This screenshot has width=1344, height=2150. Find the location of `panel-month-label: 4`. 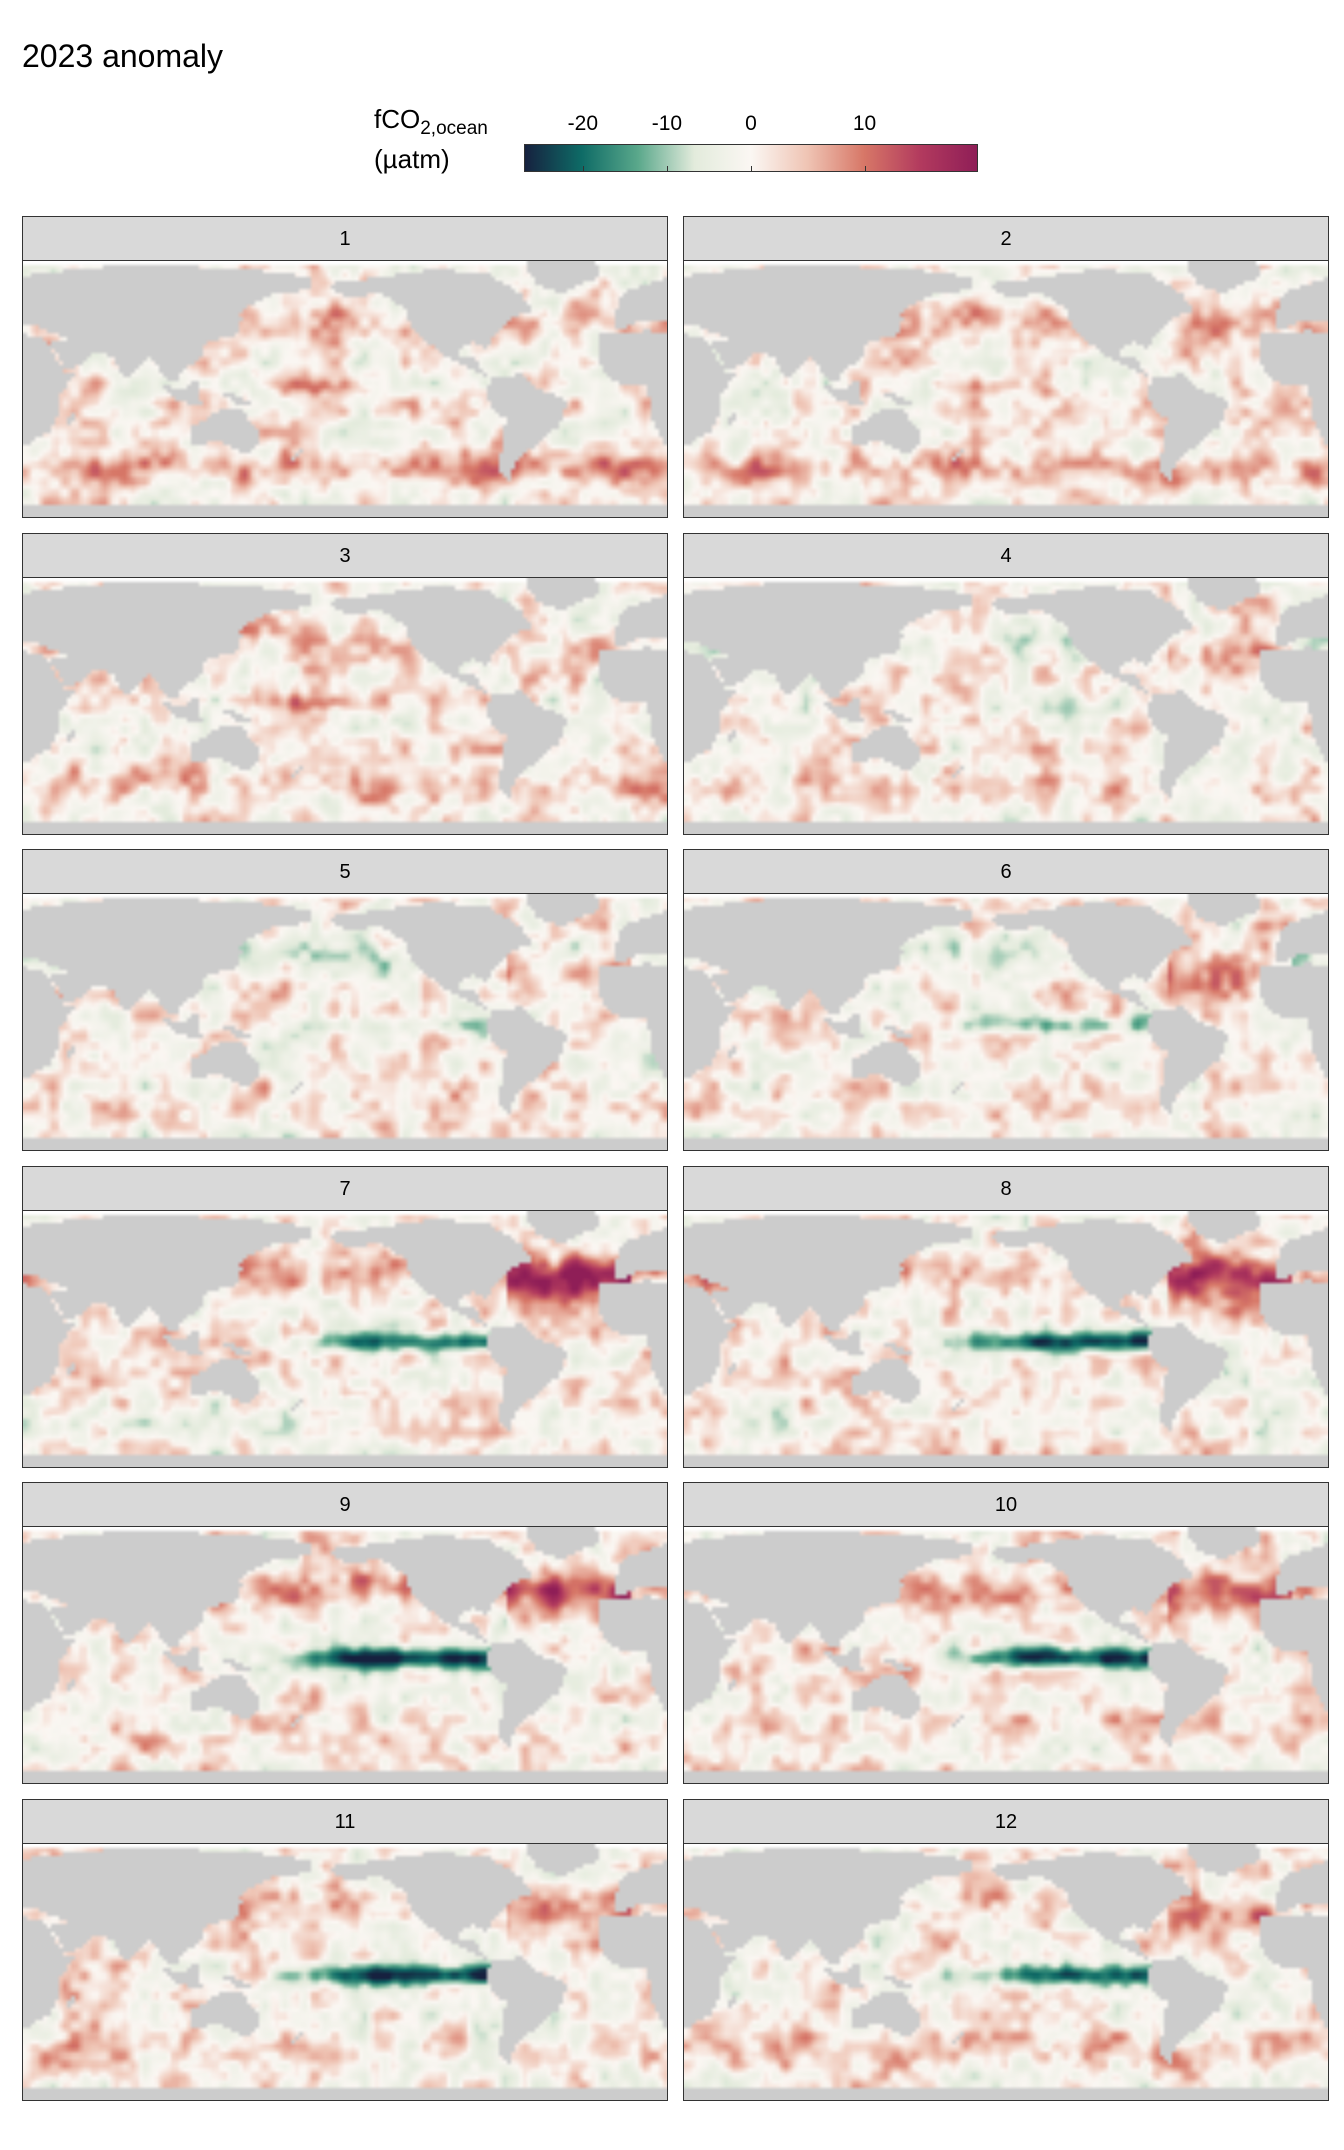

panel-month-label: 4 is located at coordinates (1006, 555).